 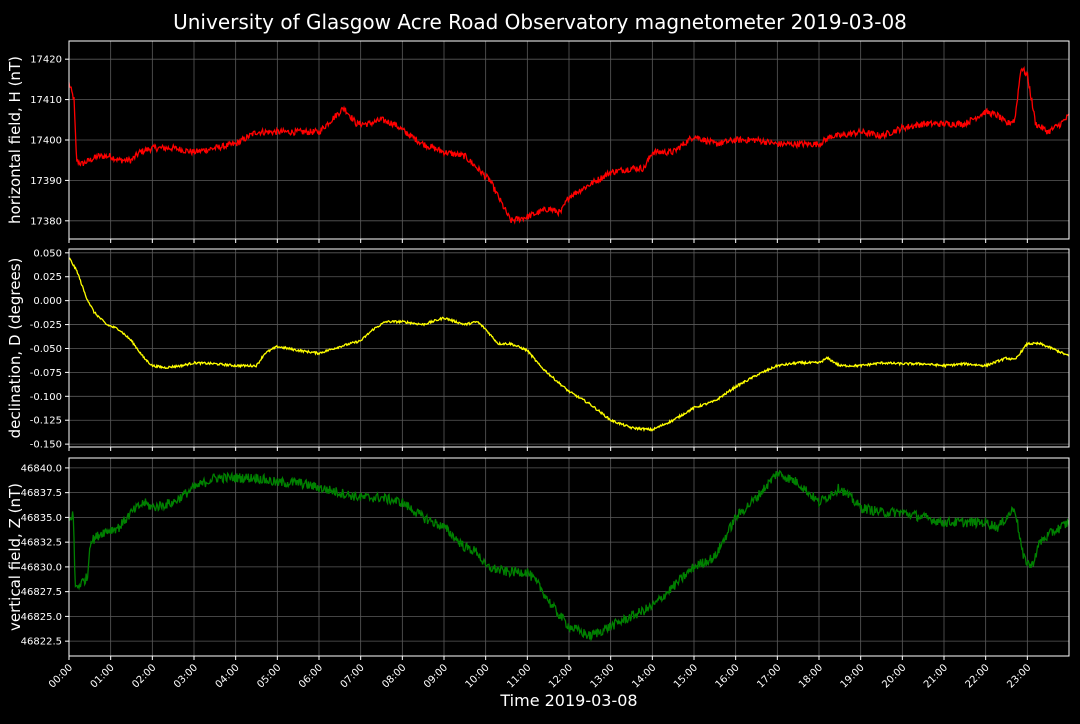 What do you see at coordinates (46, 221) in the screenshot?
I see `y-tick-label: 17380` at bounding box center [46, 221].